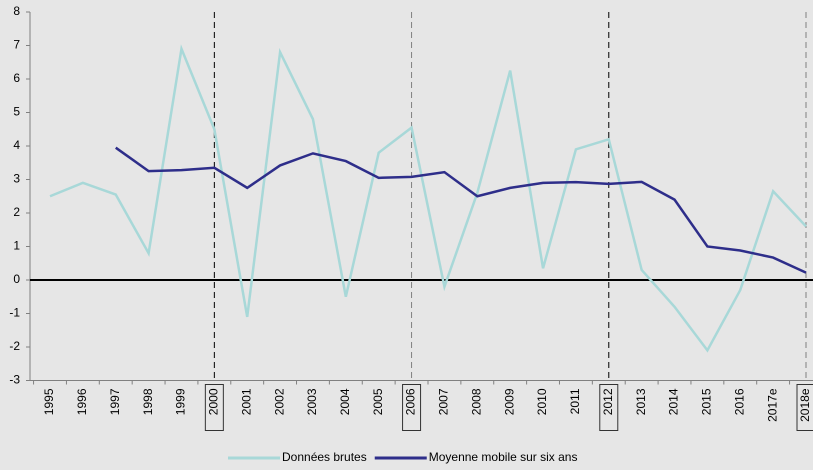  I want to click on y-tick-label: 6, so click(16, 78).